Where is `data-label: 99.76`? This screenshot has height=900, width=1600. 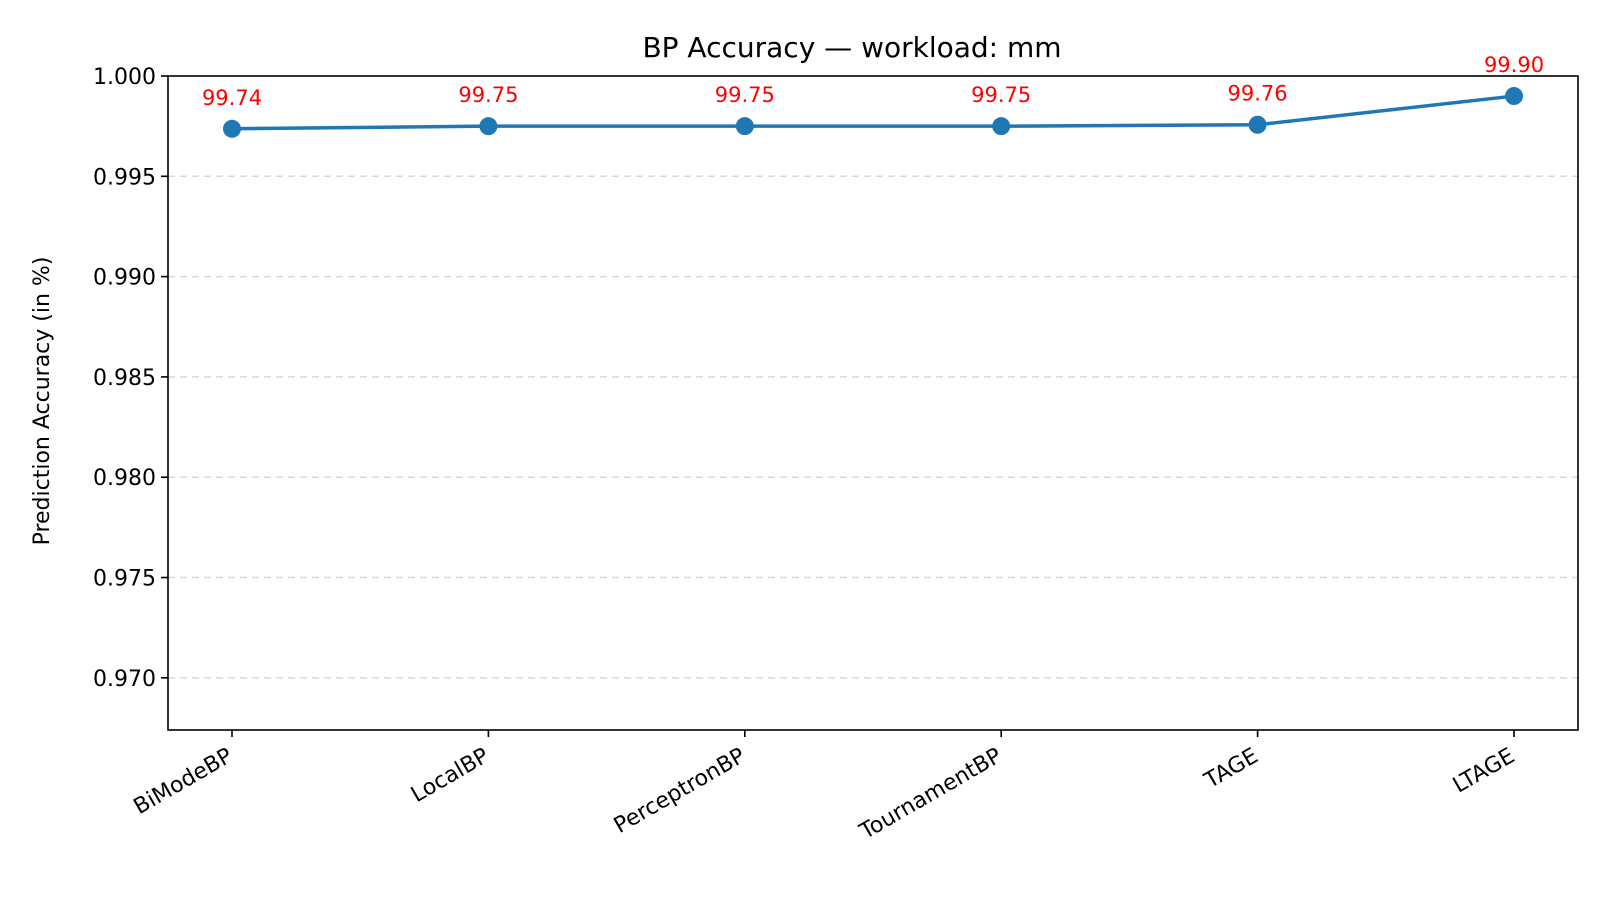
data-label: 99.76 is located at coordinates (1258, 94).